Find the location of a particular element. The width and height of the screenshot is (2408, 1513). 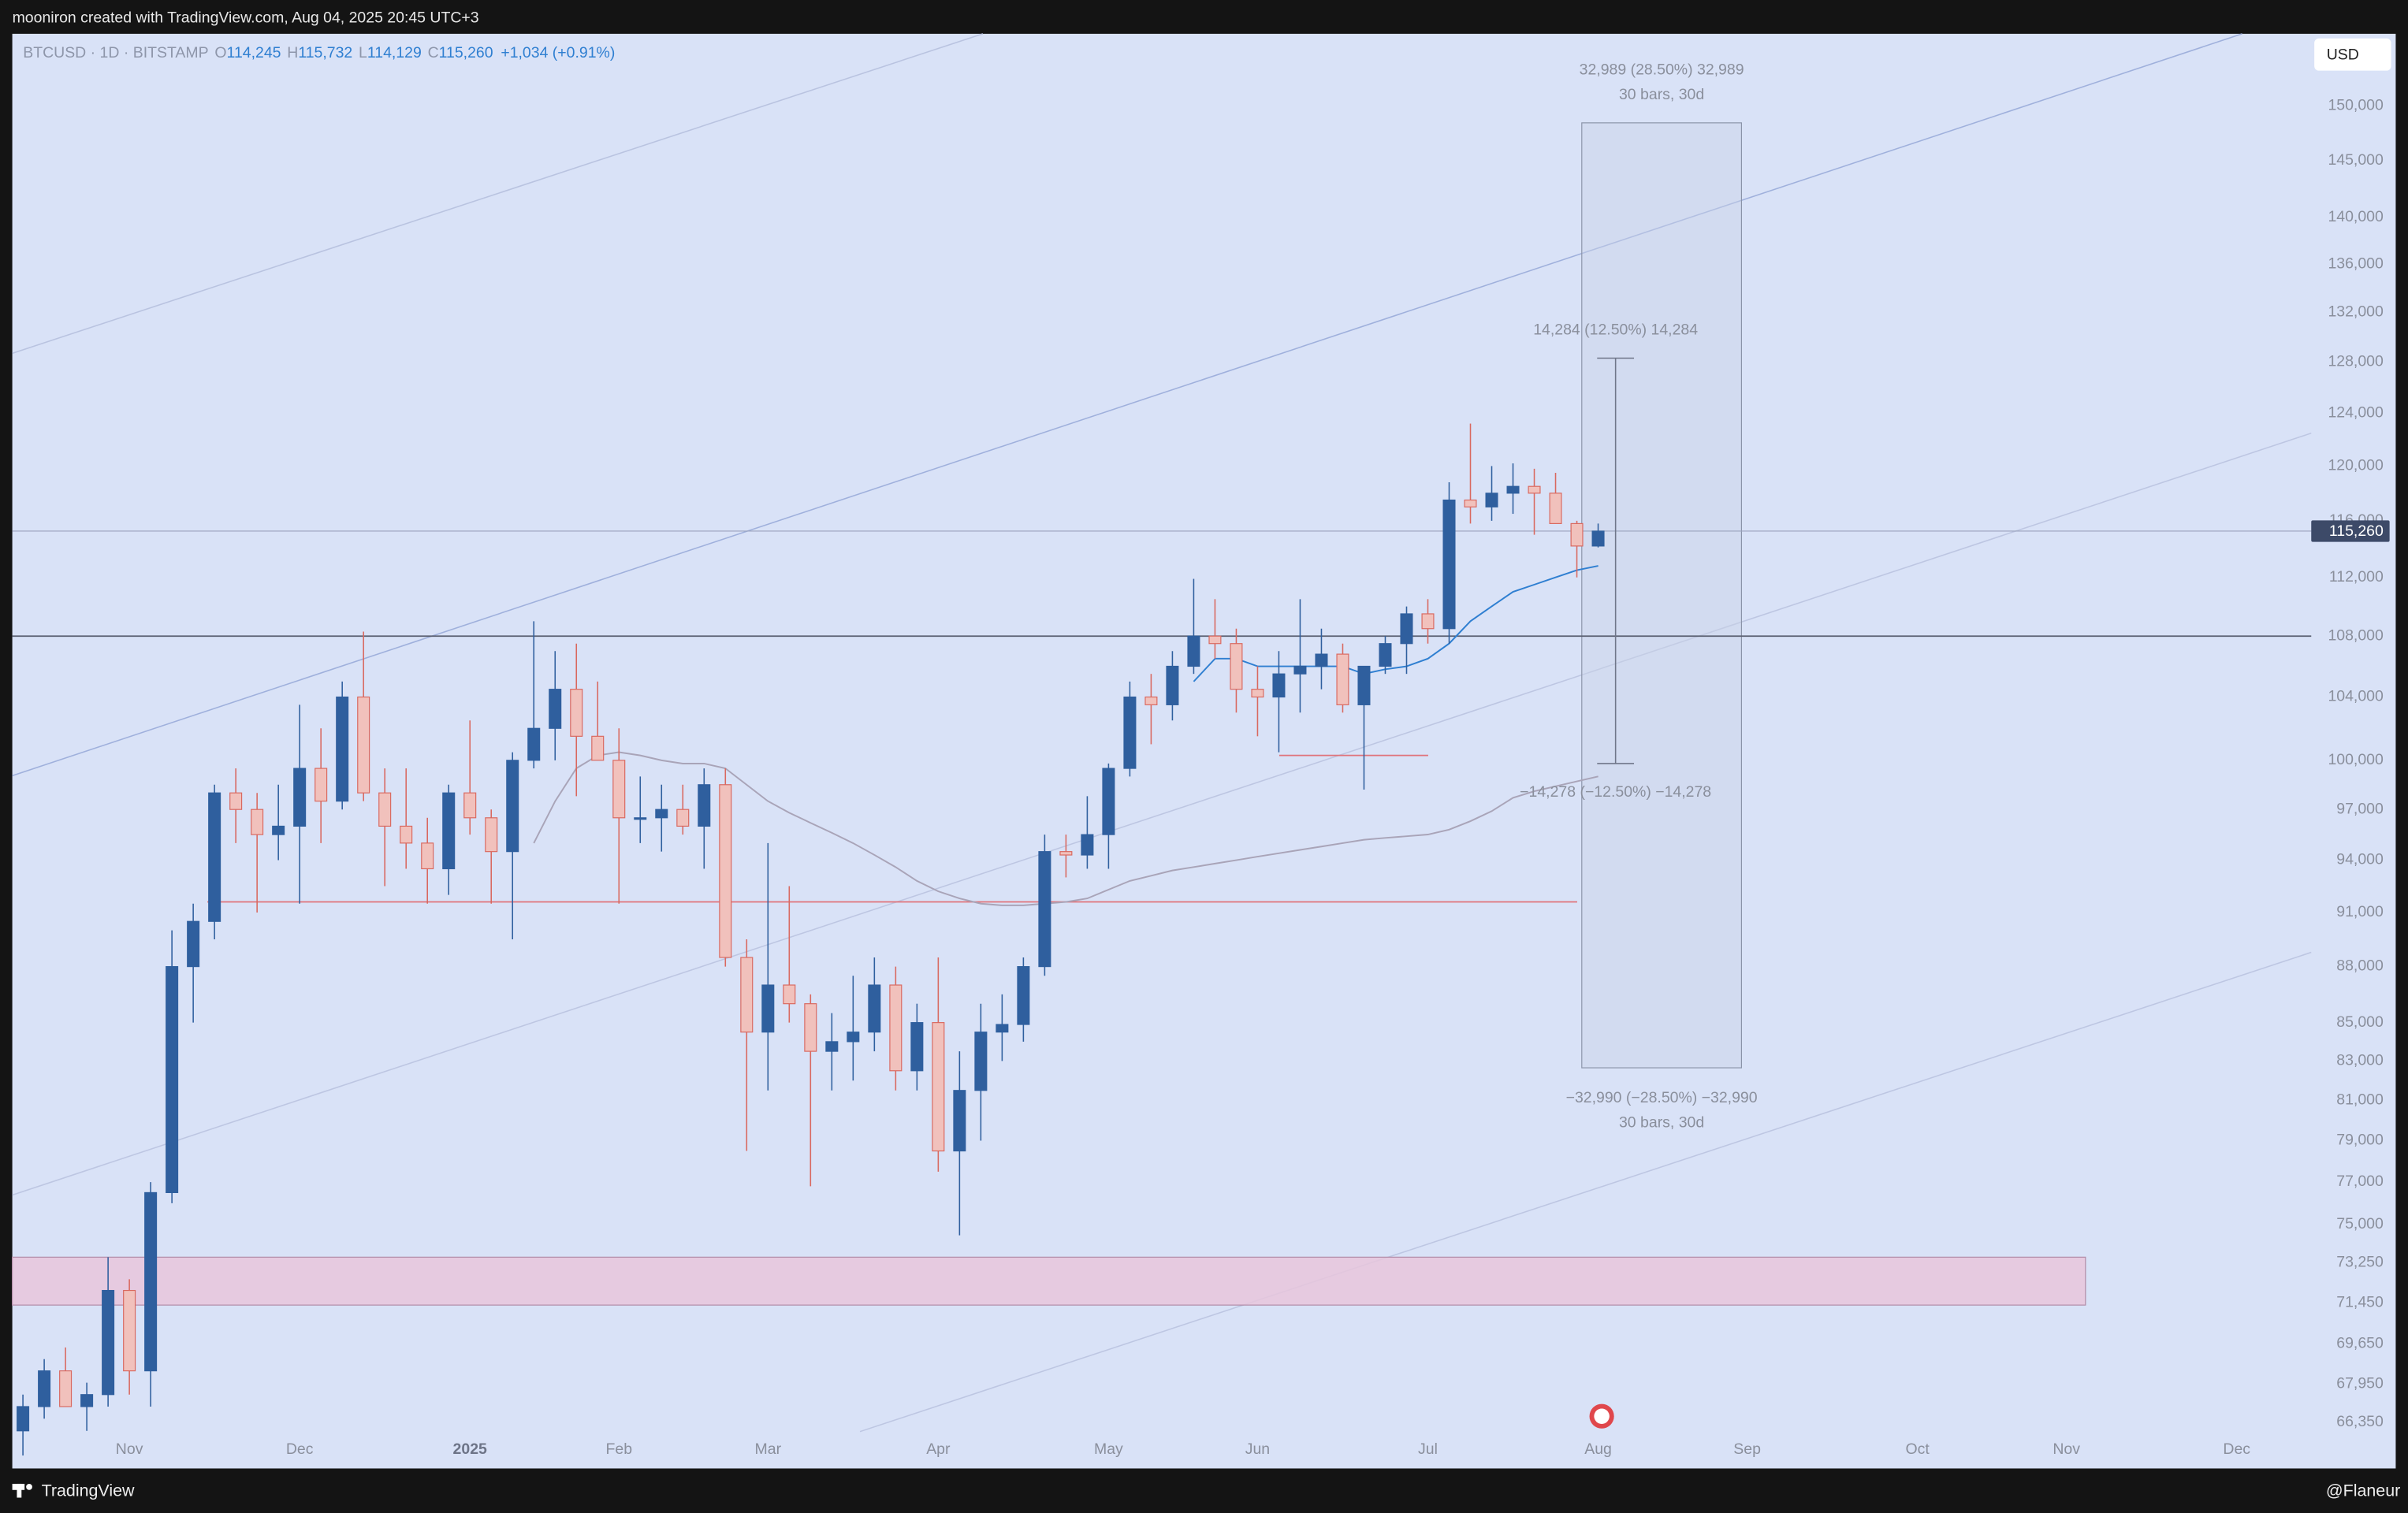

c-key: C is located at coordinates (433, 52).